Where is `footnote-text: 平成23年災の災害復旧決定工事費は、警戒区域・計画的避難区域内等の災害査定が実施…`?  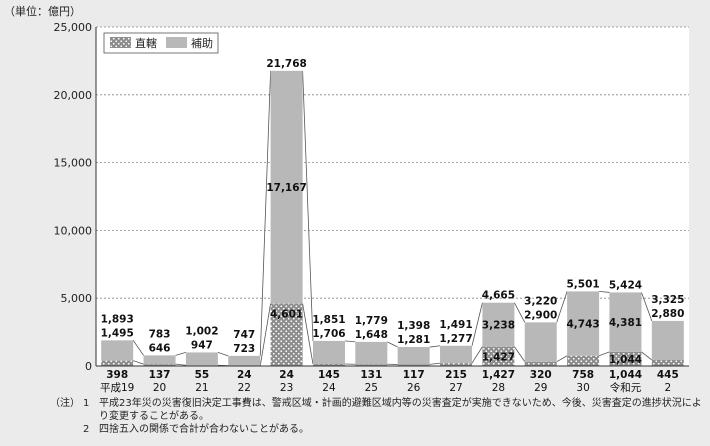
footnote-text: 平成23年災の災害復旧決定工事費は、警戒区域・計画的避難区域内等の災害査定が実施… is located at coordinates (400, 410).